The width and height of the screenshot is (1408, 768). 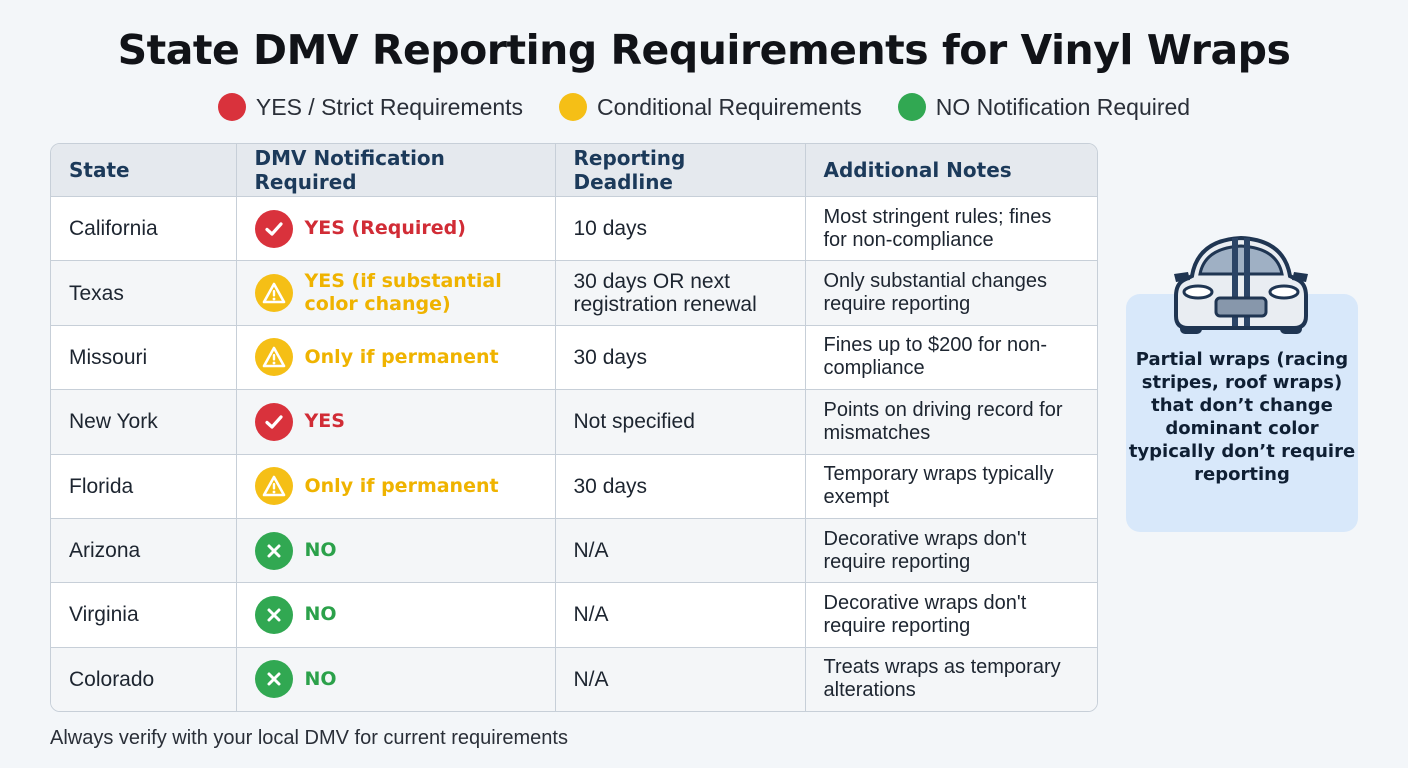 I want to click on state-cell: New York, so click(x=144, y=422).